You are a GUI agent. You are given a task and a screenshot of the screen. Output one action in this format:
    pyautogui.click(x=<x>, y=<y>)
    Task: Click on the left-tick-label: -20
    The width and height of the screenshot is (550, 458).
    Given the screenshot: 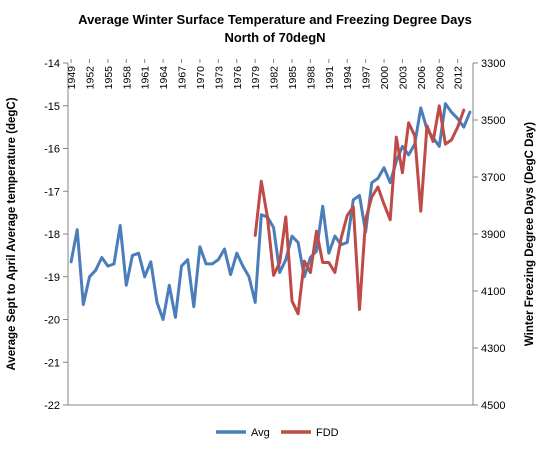 What is the action you would take?
    pyautogui.click(x=52, y=321)
    